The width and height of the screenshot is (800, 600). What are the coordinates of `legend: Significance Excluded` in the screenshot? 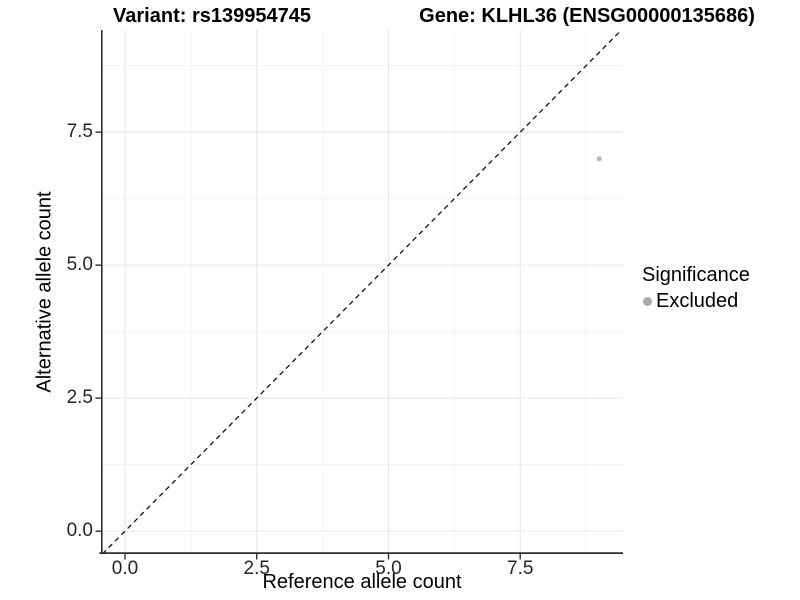 It's located at (695, 288).